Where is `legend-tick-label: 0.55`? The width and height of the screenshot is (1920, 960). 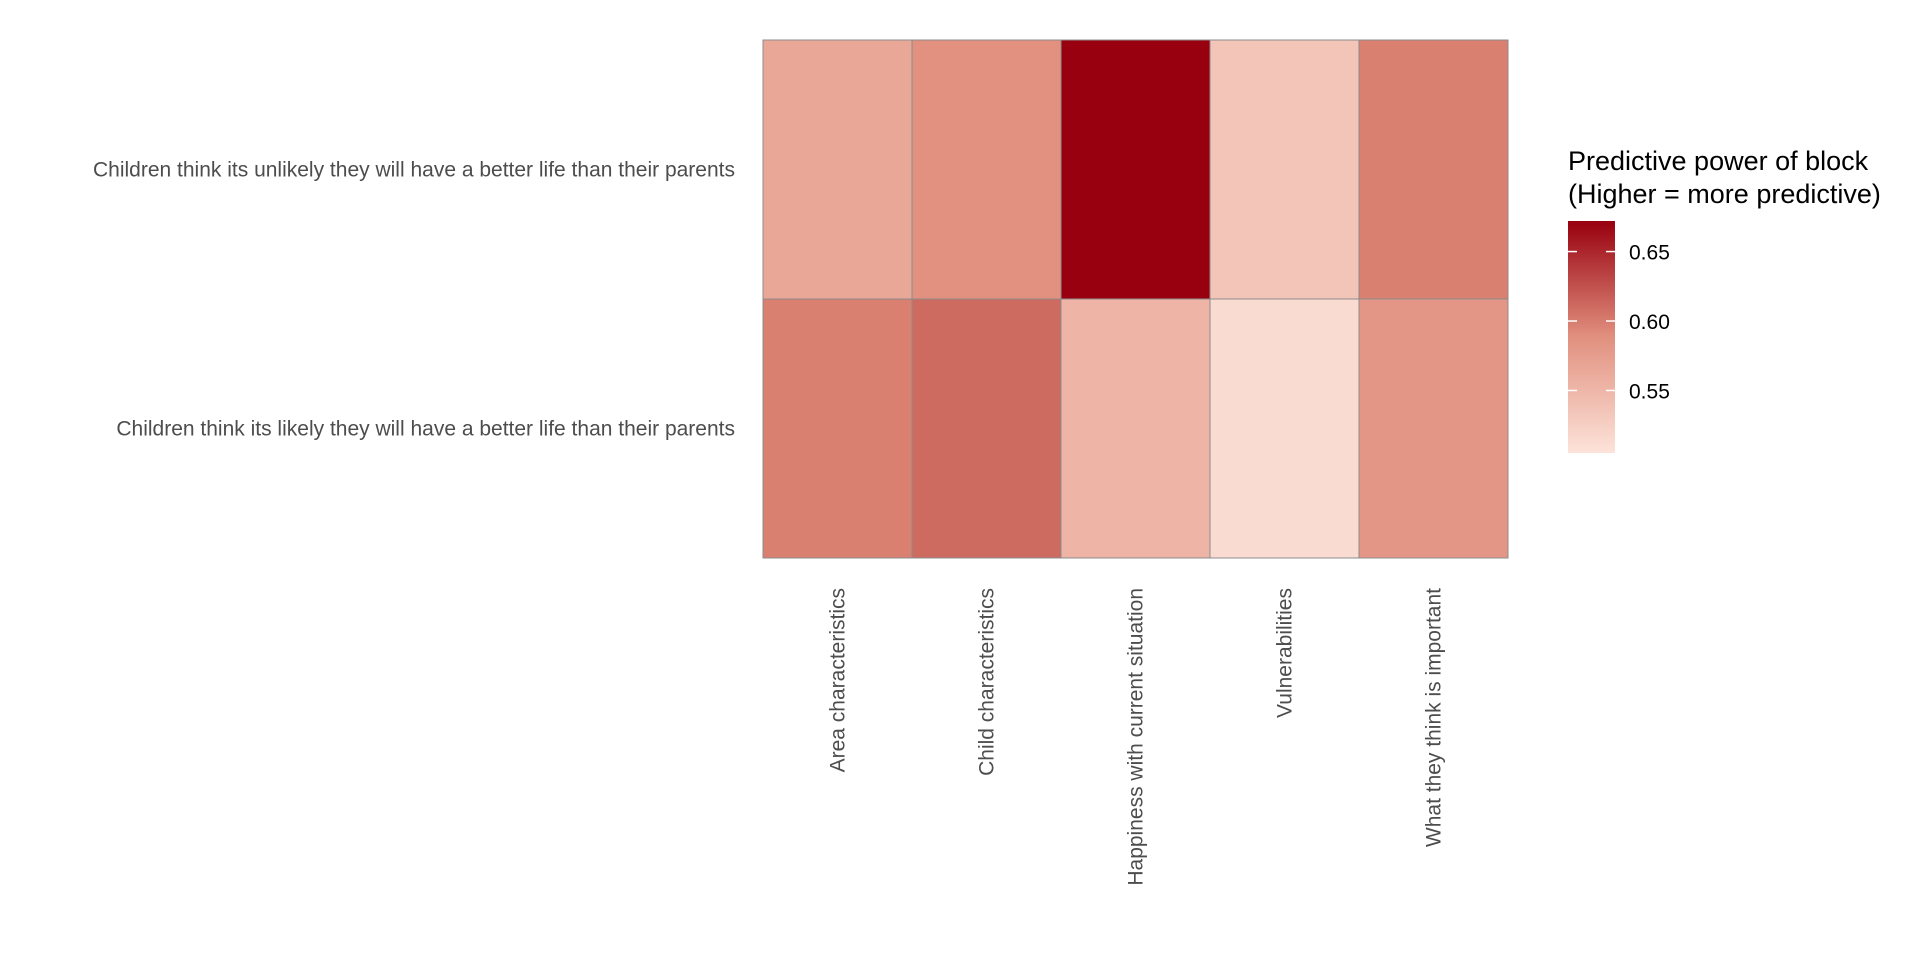
legend-tick-label: 0.55 is located at coordinates (1649, 391).